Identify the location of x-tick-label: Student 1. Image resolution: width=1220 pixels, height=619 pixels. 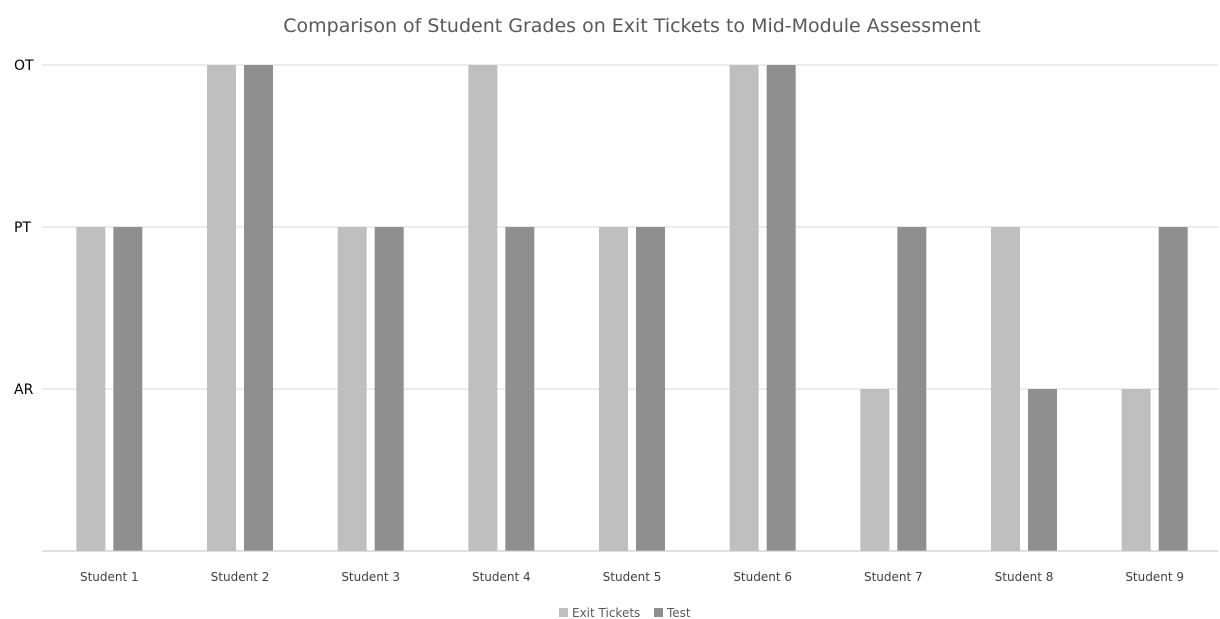
(109, 577).